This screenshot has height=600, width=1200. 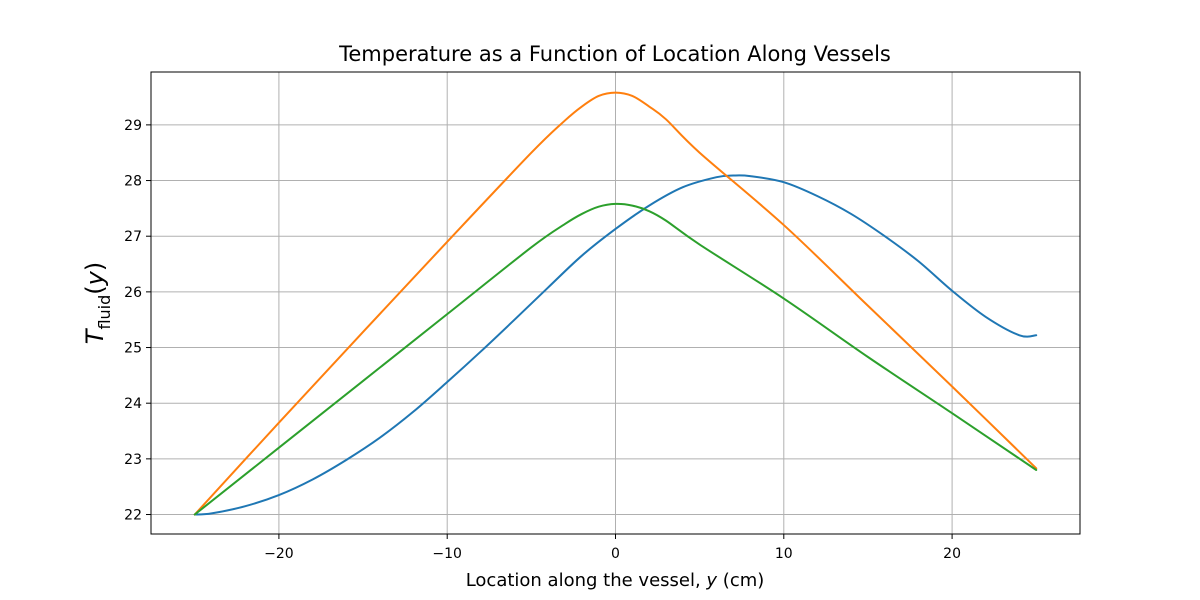 What do you see at coordinates (711, 580) in the screenshot?
I see `x-axis-label-variable: y` at bounding box center [711, 580].